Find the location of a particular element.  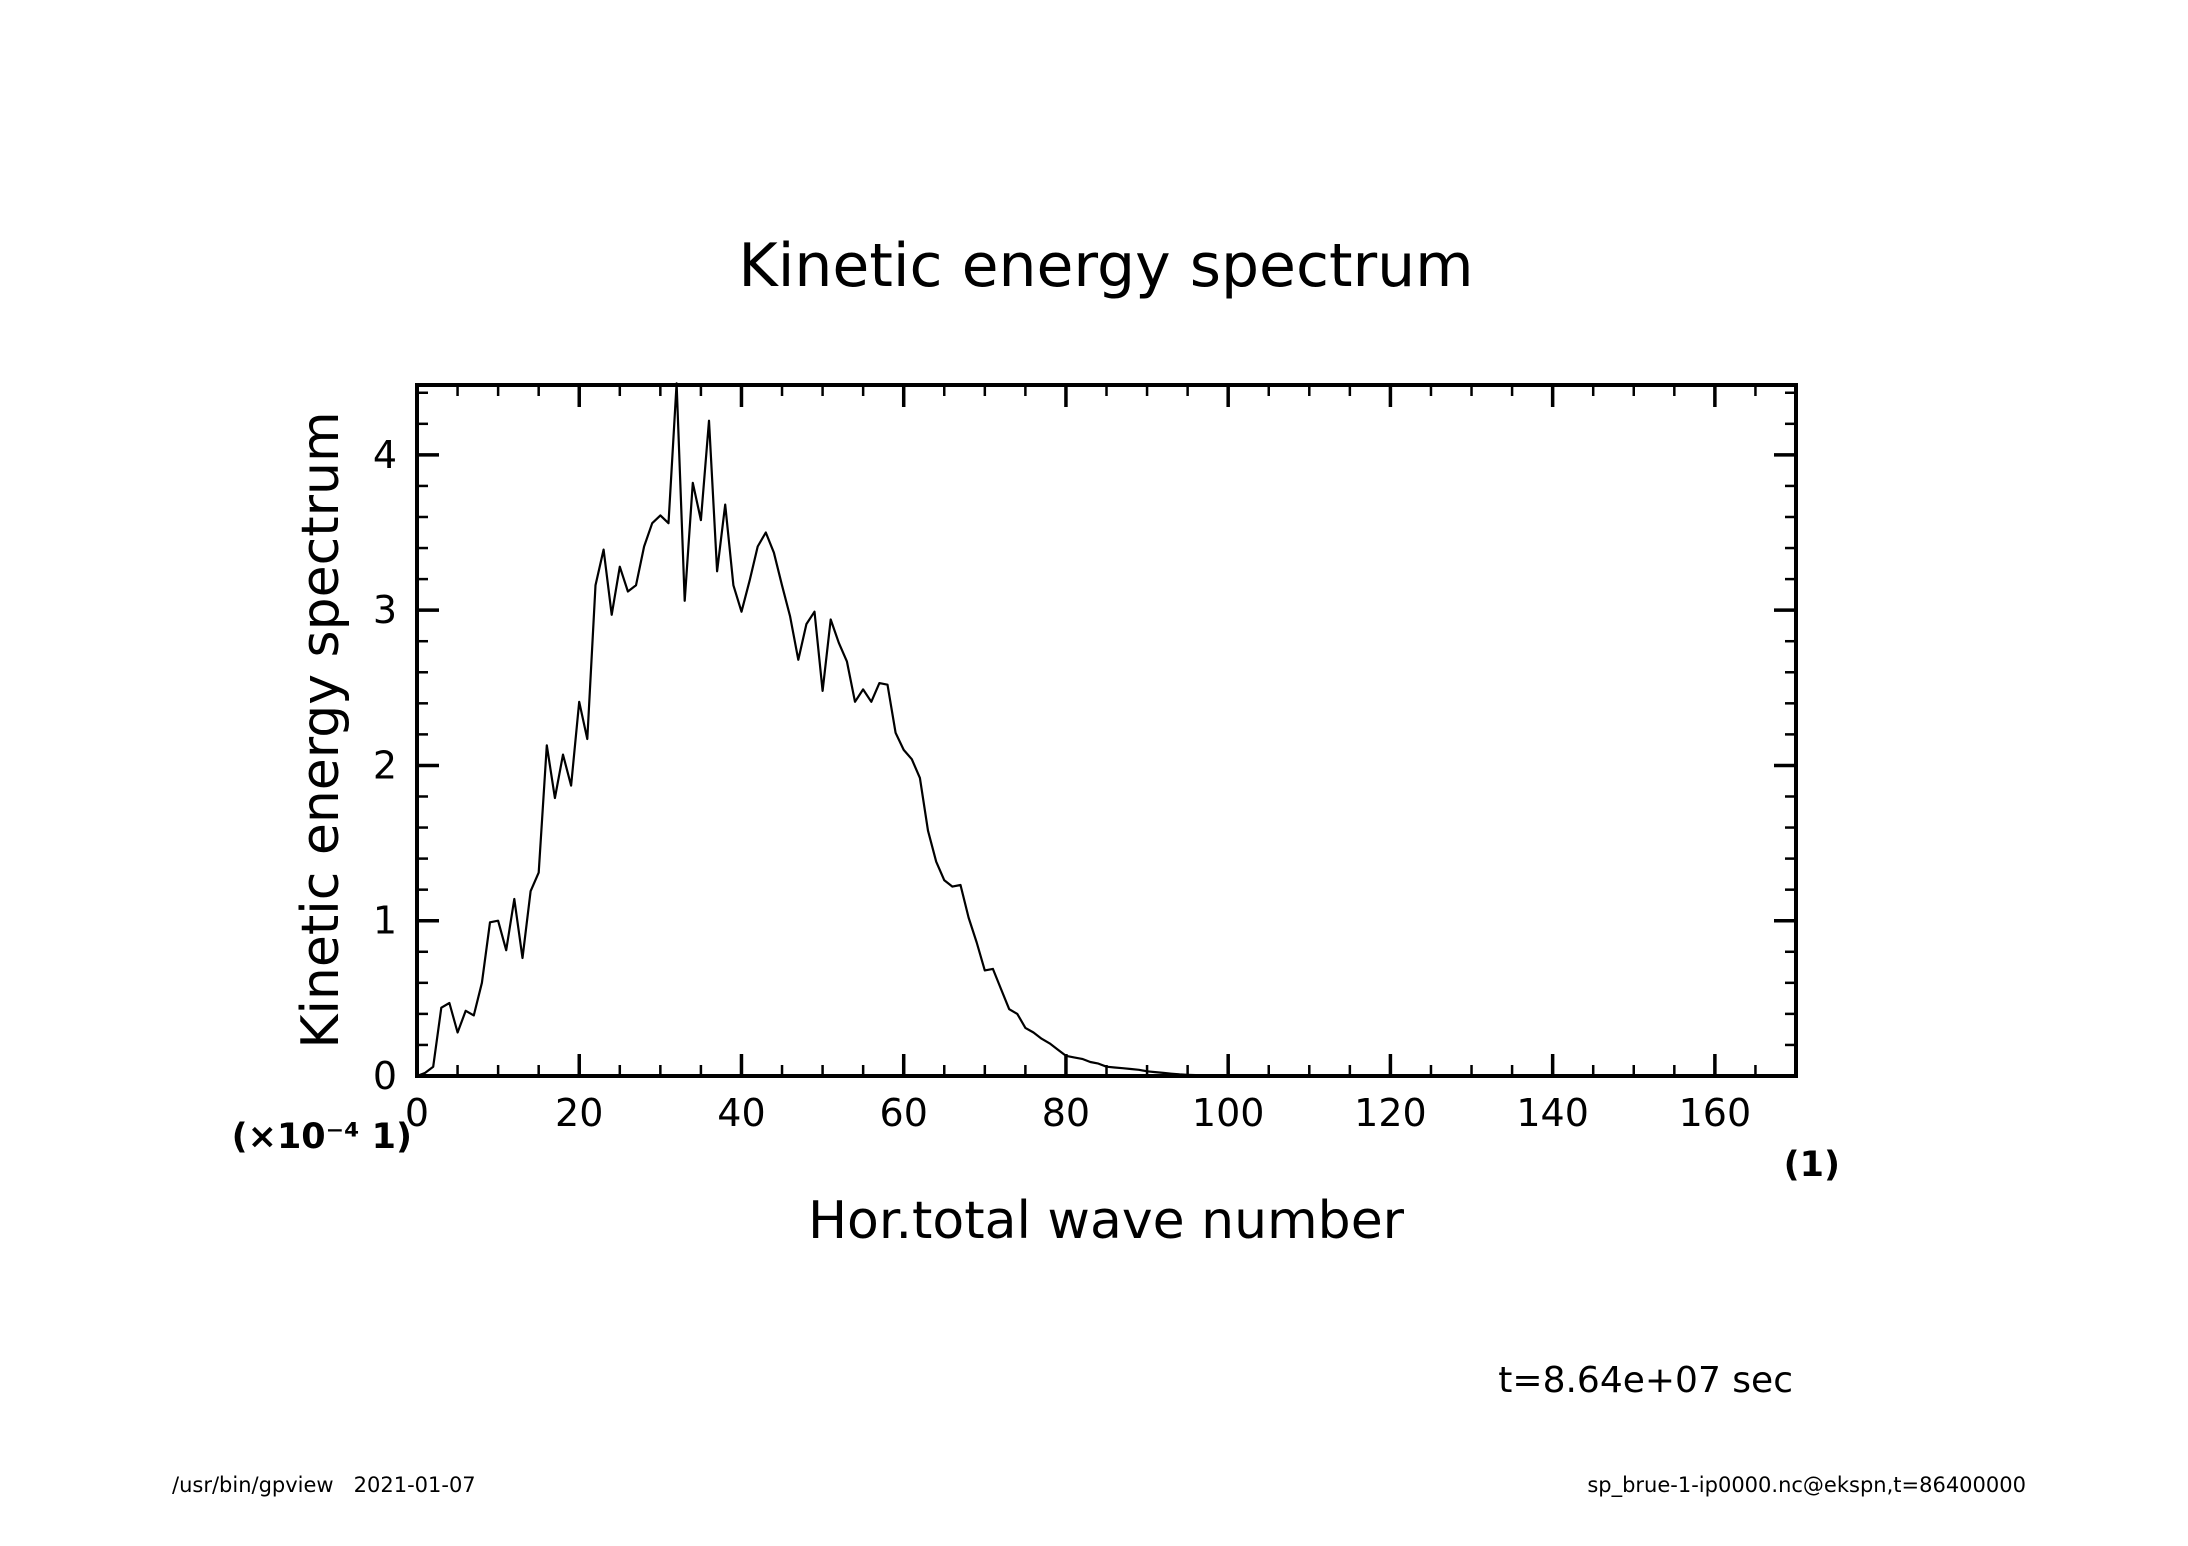

y-tick-label: 0 is located at coordinates (385, 1076).